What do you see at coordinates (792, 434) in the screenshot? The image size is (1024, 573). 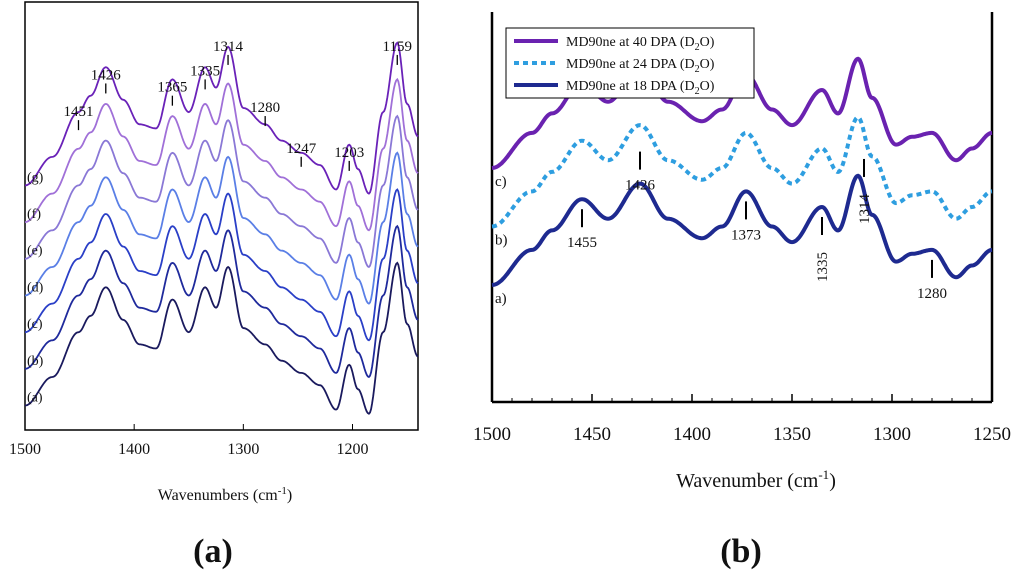 I see `x-tick-label: 1350` at bounding box center [792, 434].